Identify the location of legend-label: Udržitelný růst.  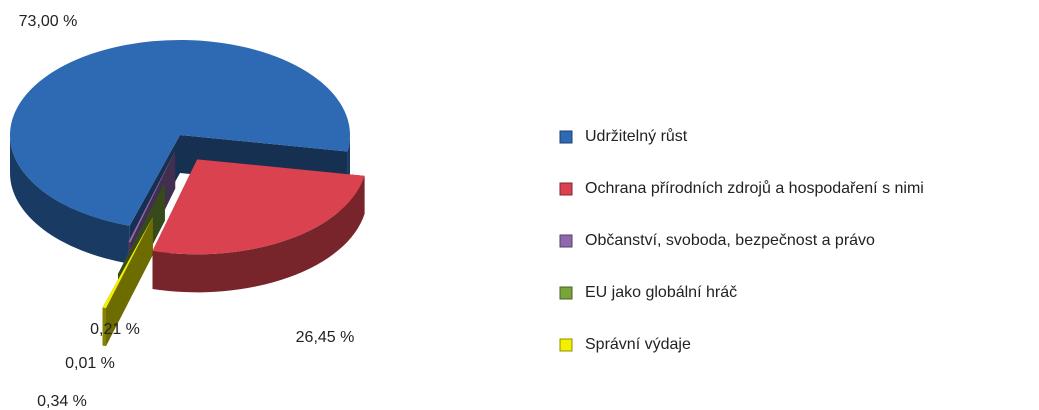
(636, 136).